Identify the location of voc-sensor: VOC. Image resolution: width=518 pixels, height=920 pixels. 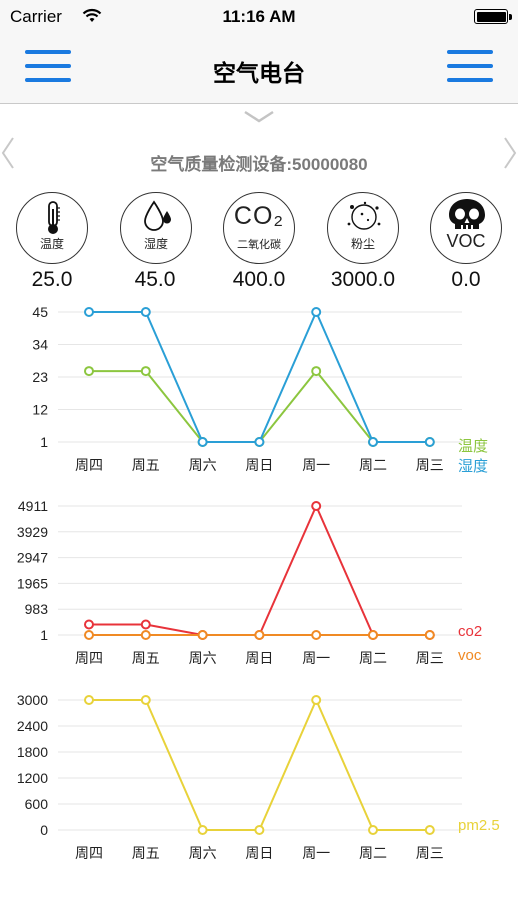
(466, 228).